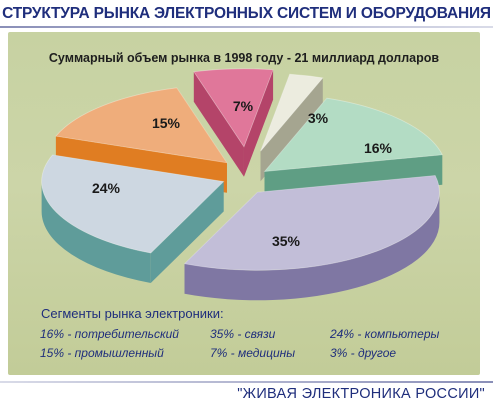 This screenshot has width=493, height=410. What do you see at coordinates (246, 382) in the screenshot?
I see `footer-divider` at bounding box center [246, 382].